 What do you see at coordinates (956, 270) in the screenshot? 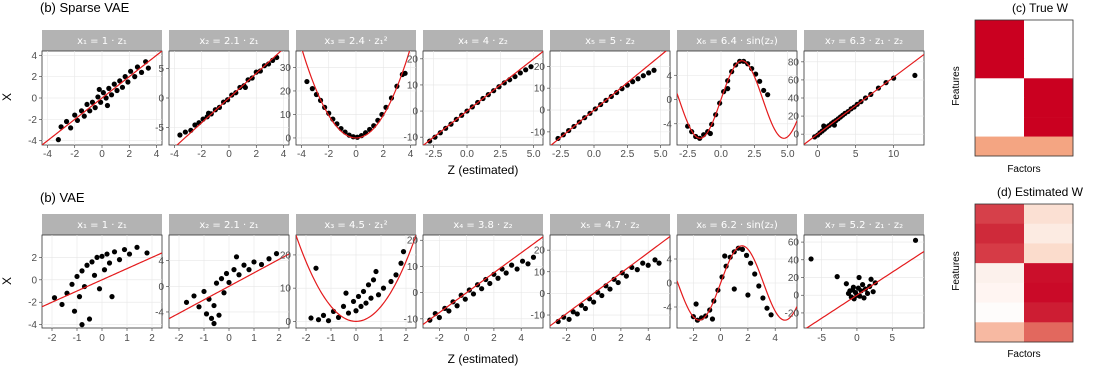
I see `estimated-w-ylabel: Features` at bounding box center [956, 270].